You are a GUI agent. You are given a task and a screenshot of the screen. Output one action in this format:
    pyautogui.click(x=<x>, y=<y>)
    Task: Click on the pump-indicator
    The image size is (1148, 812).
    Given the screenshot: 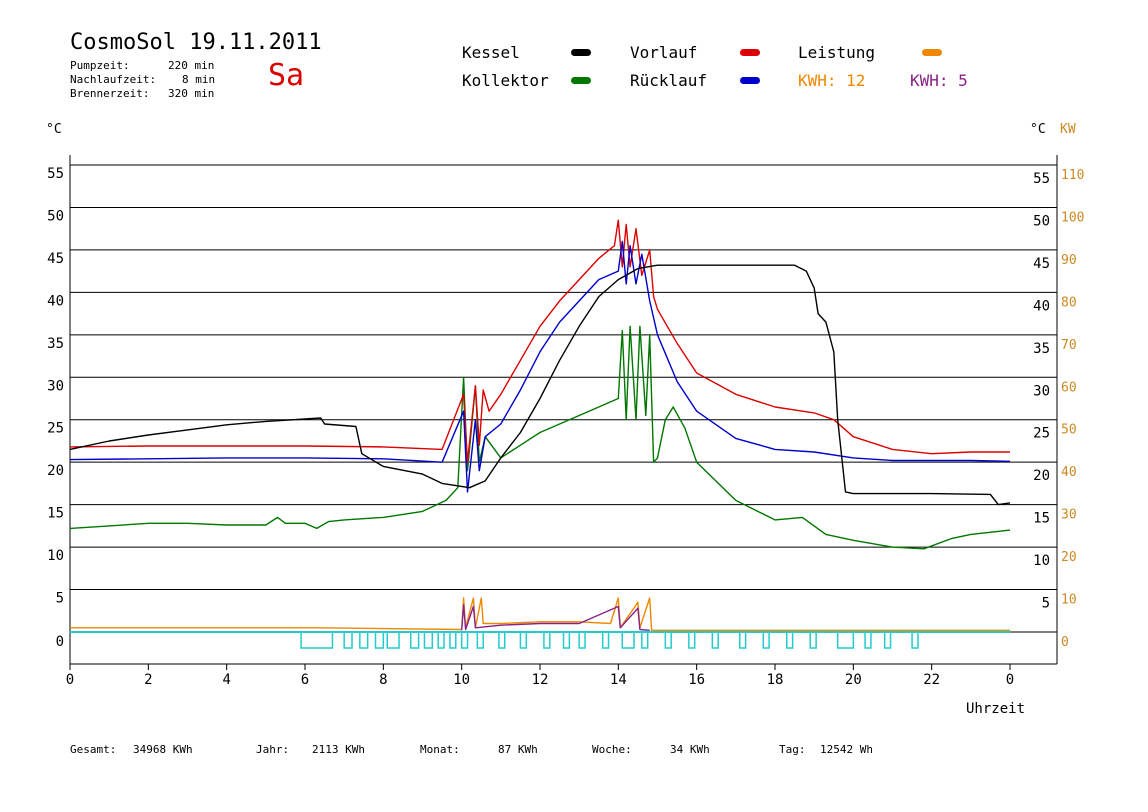 What is the action you would take?
    pyautogui.click(x=540, y=640)
    